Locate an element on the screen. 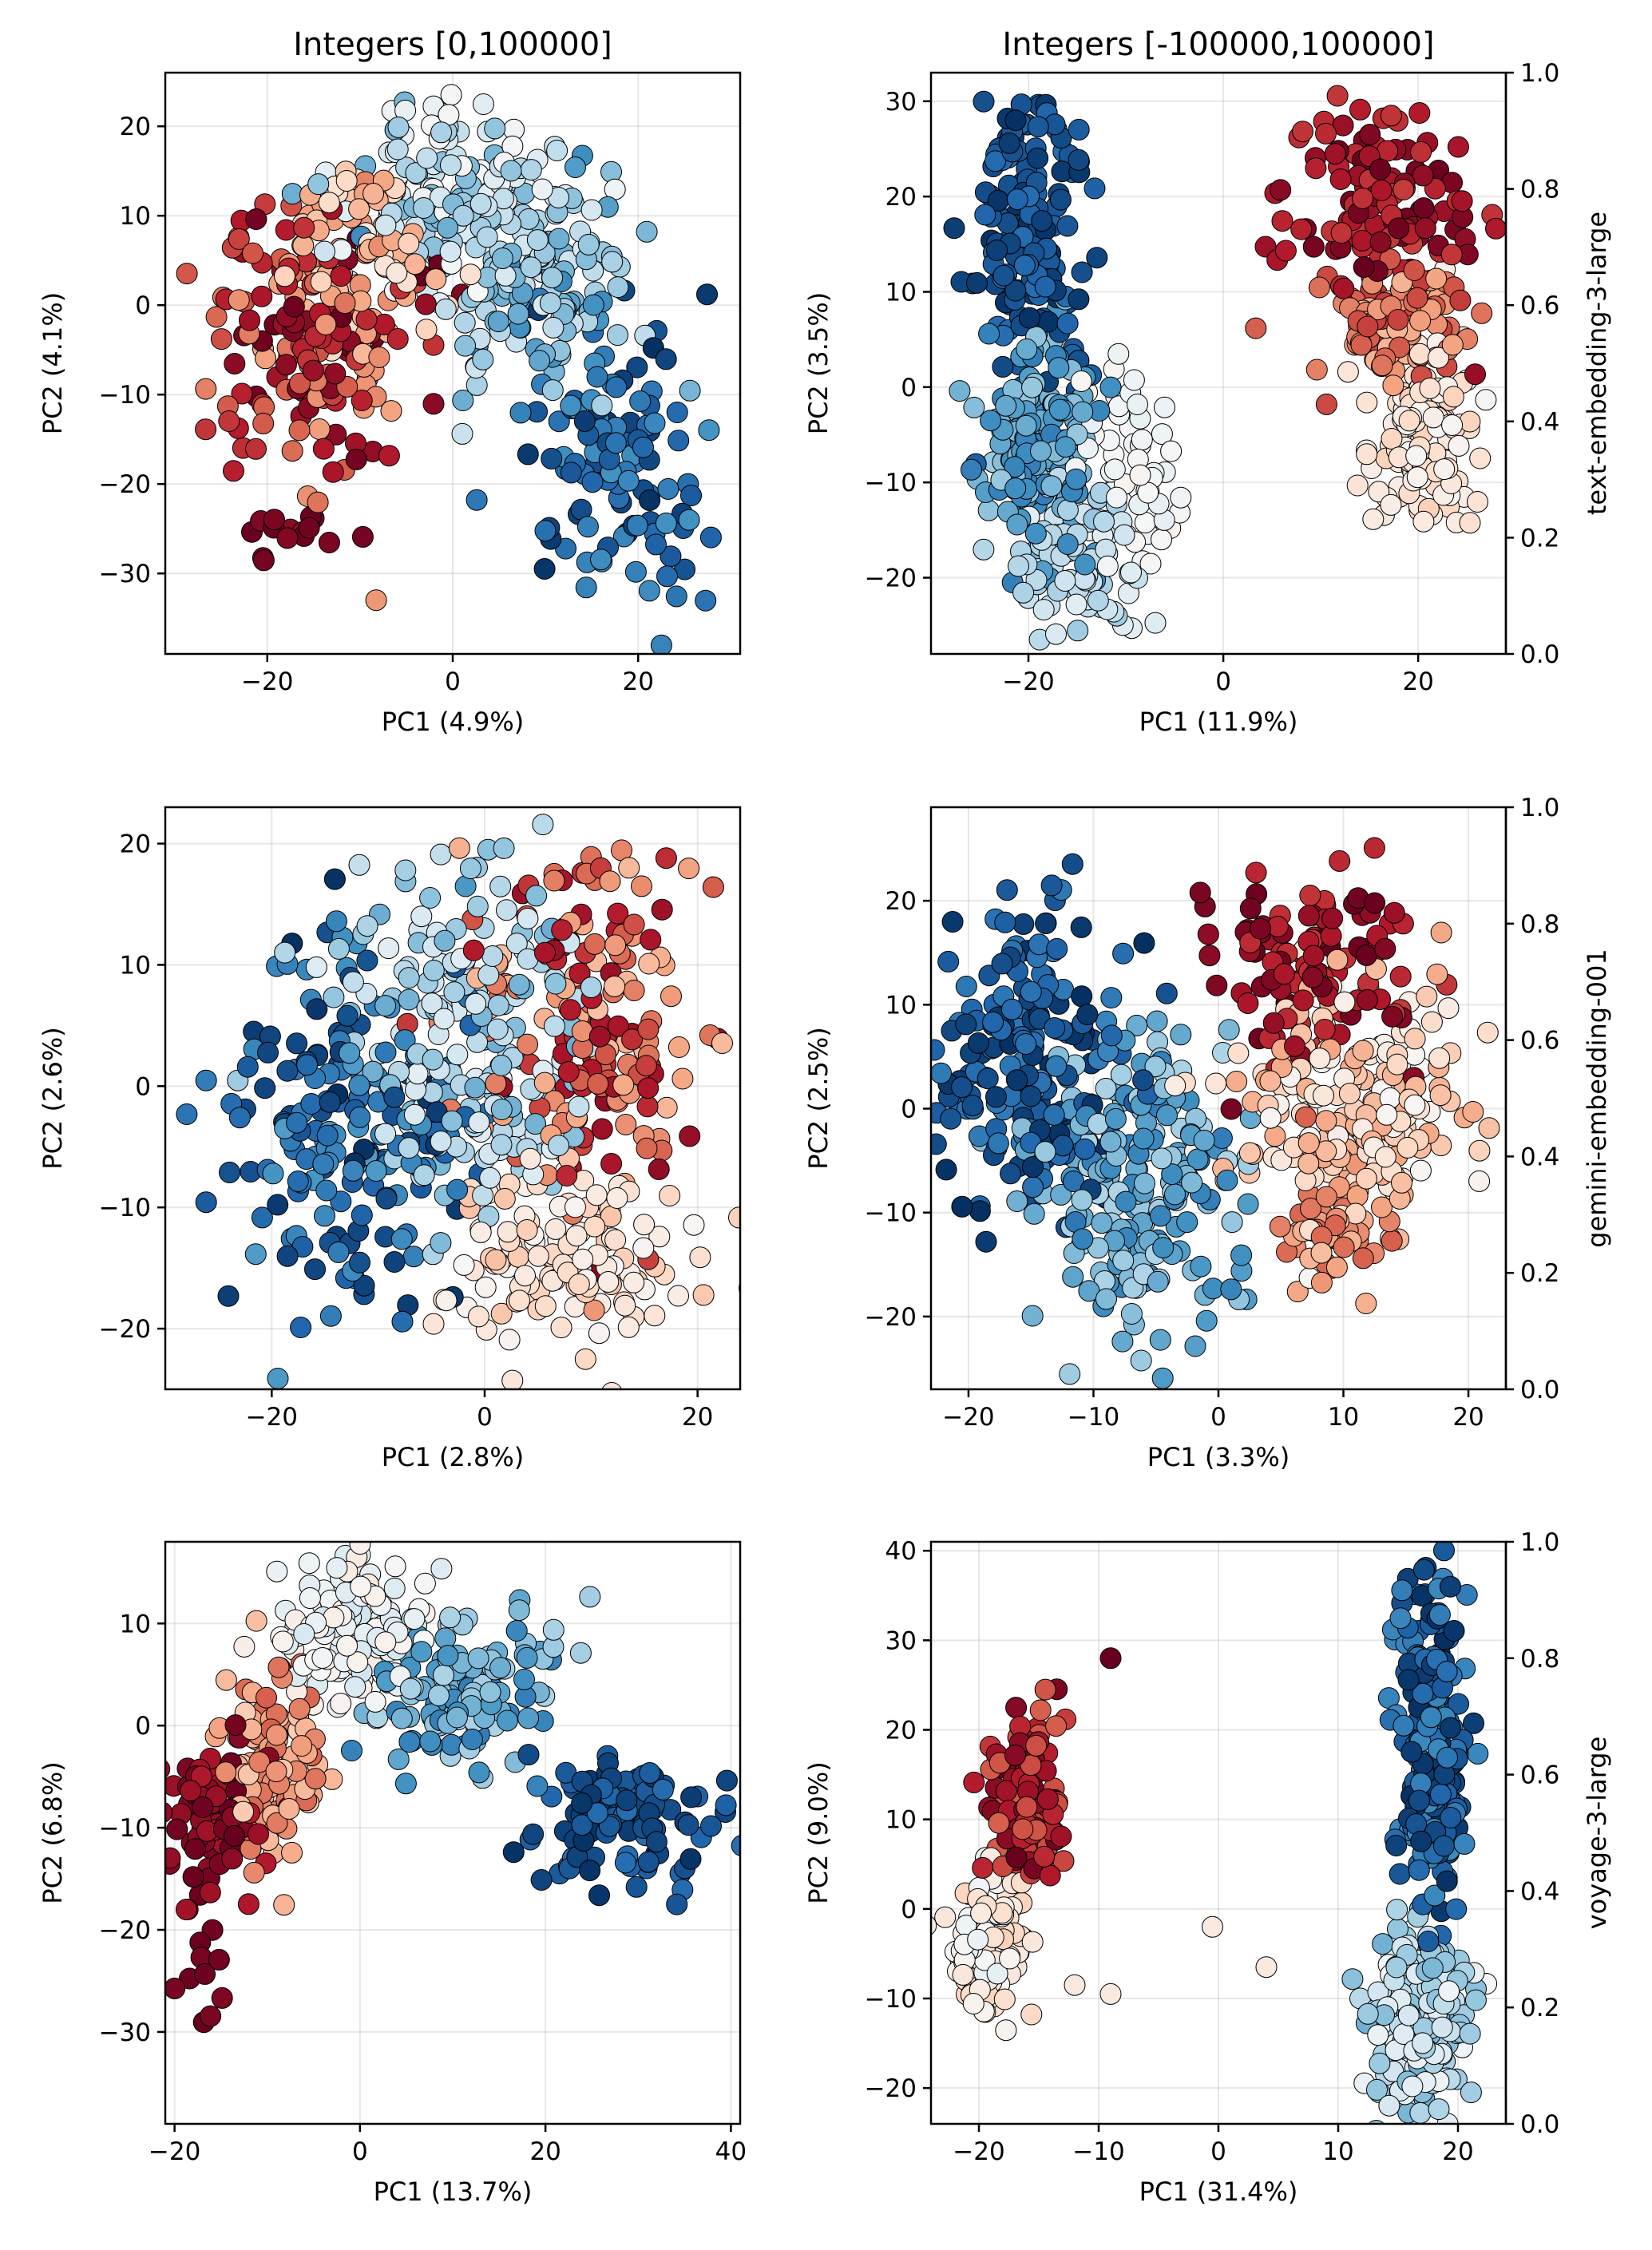 Image resolution: width=1652 pixels, height=2250 pixels. x-axis-label: PC1 (3.3%) is located at coordinates (1218, 1457).